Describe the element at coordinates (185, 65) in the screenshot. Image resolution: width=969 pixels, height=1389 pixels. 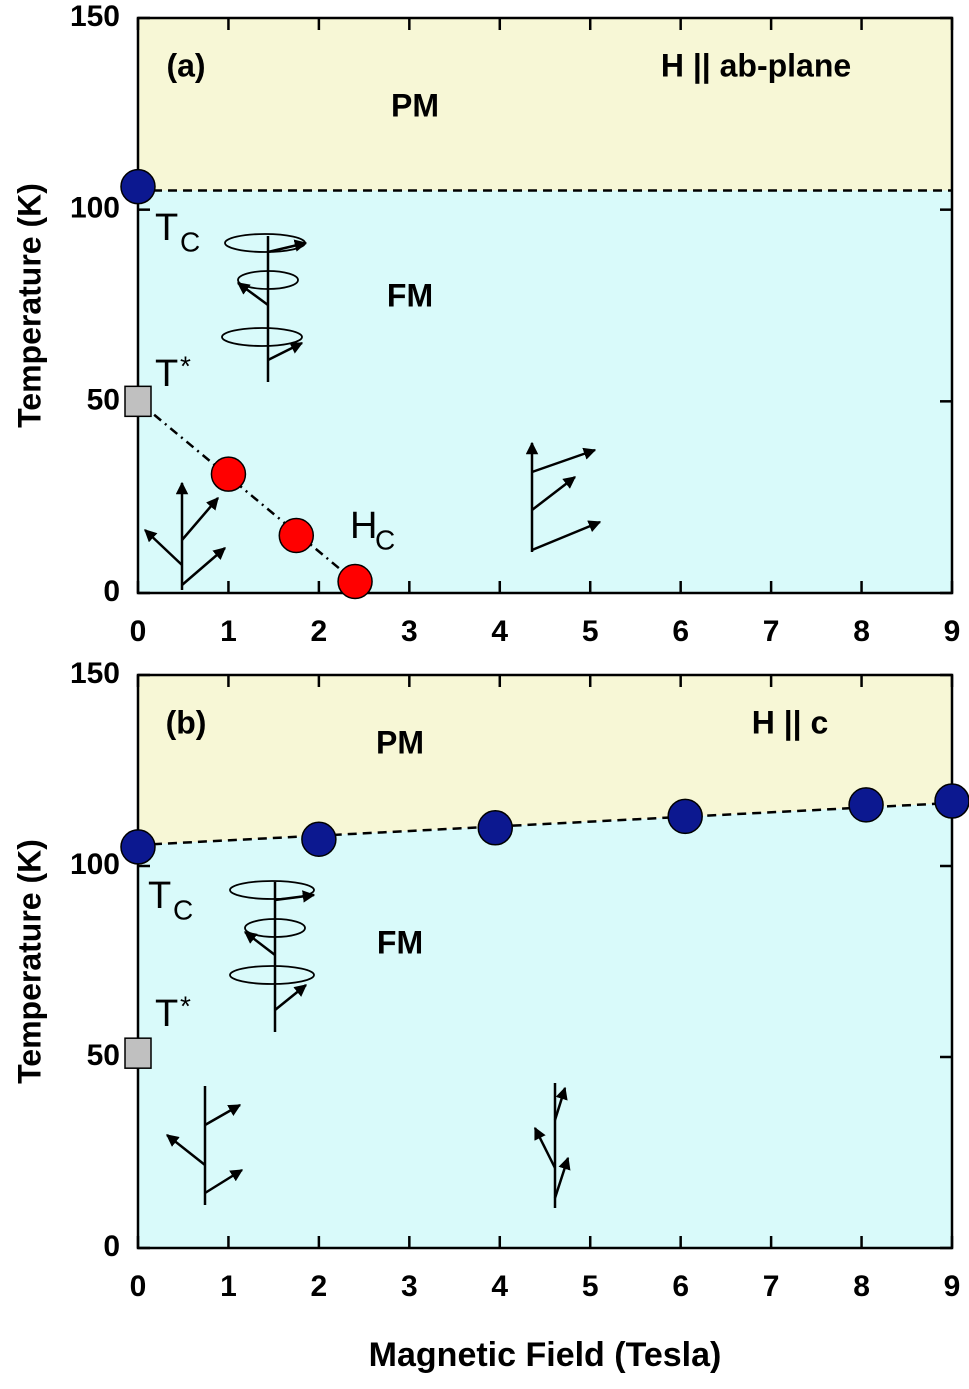
I see `panel-label: (a)` at that location.